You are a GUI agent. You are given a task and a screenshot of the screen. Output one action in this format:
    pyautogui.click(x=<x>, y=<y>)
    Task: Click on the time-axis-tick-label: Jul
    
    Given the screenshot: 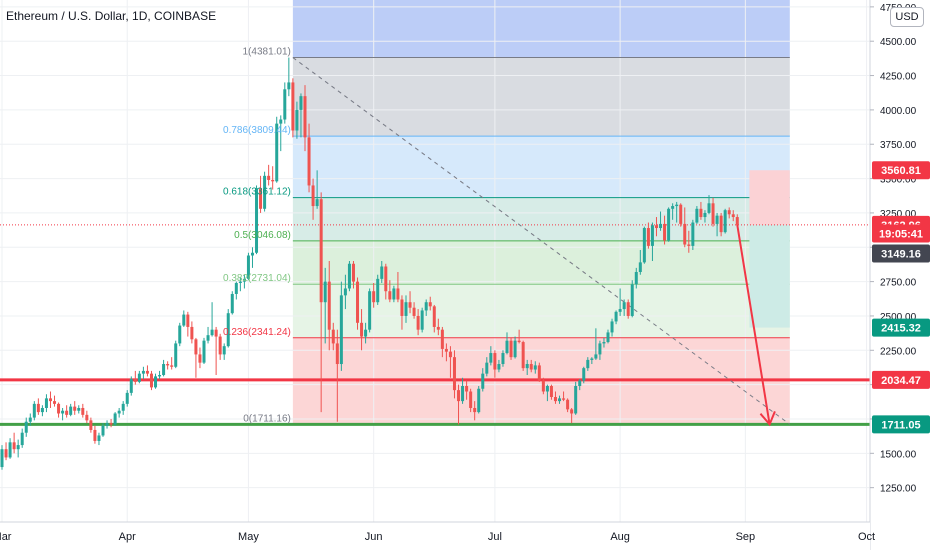 What is the action you would take?
    pyautogui.click(x=495, y=537)
    